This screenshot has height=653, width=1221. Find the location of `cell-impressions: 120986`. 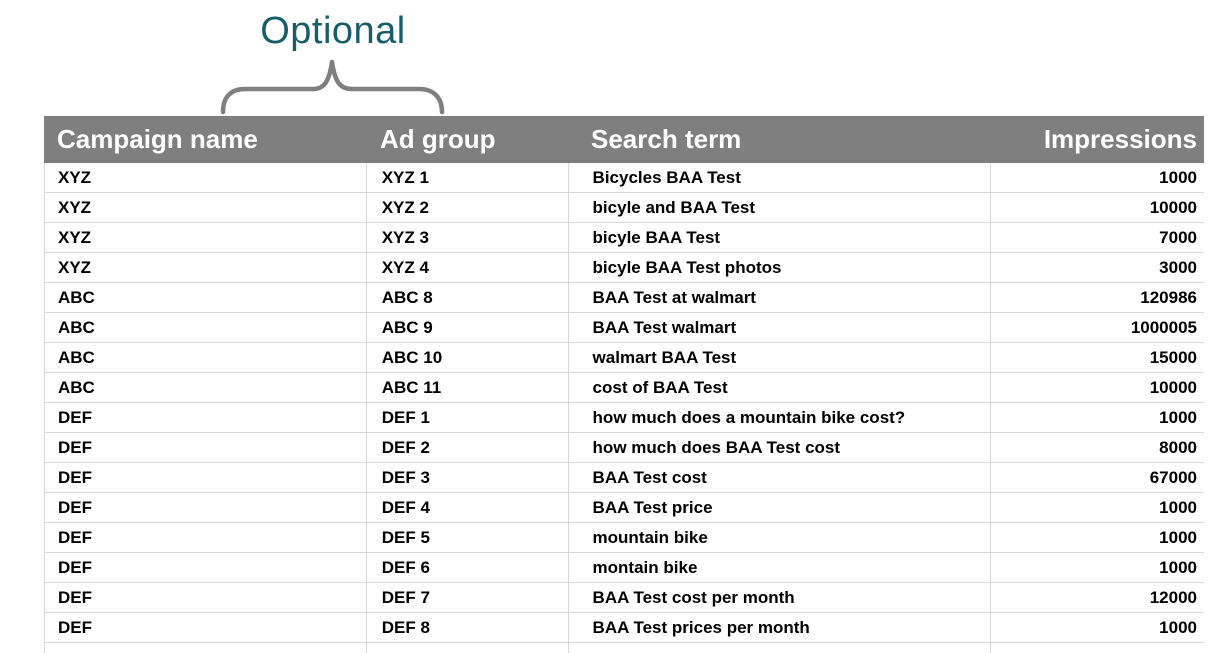

cell-impressions: 120986 is located at coordinates (1097, 297).